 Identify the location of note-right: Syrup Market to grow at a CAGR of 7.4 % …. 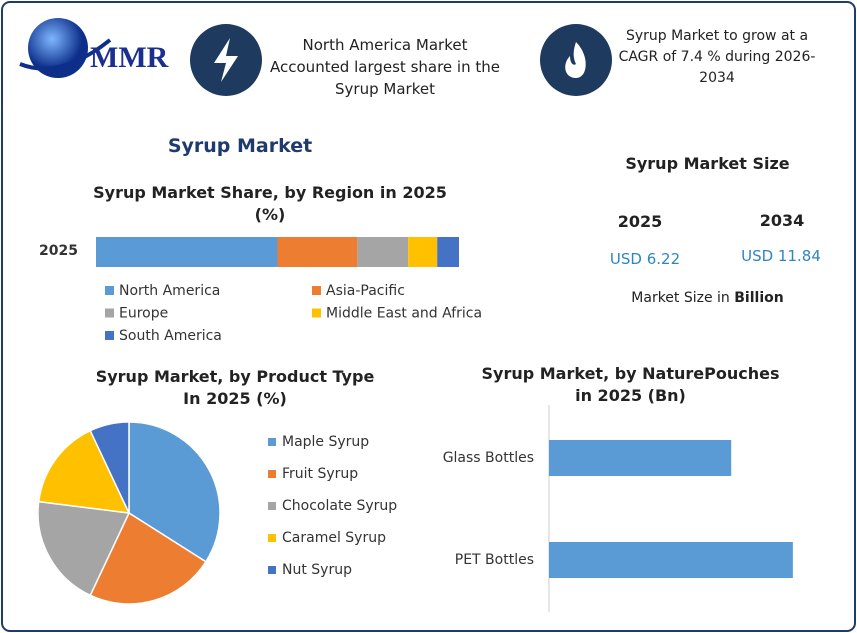
(717, 57).